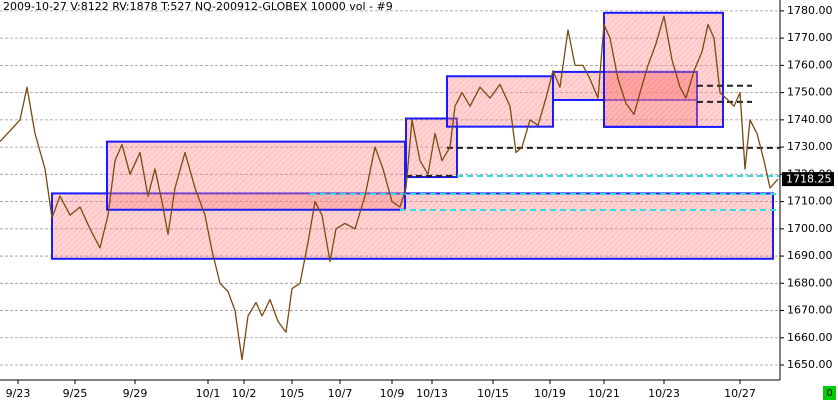 Image resolution: width=838 pixels, height=401 pixels. What do you see at coordinates (810, 228) in the screenshot?
I see `y-tick-label: 1700.00` at bounding box center [810, 228].